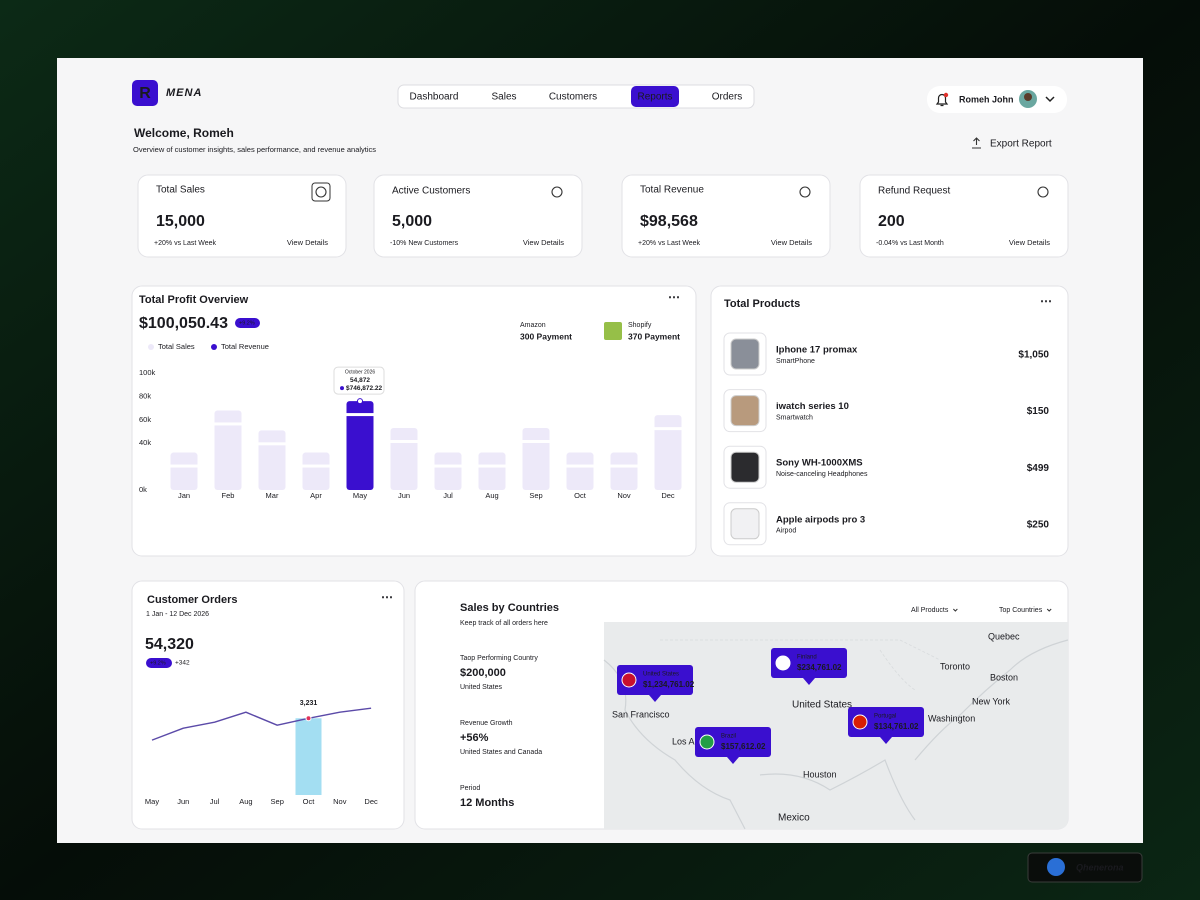 Image resolution: width=1200 pixels, height=900 pixels. What do you see at coordinates (192, 600) in the screenshot?
I see `orders-title: Customer Orders` at bounding box center [192, 600].